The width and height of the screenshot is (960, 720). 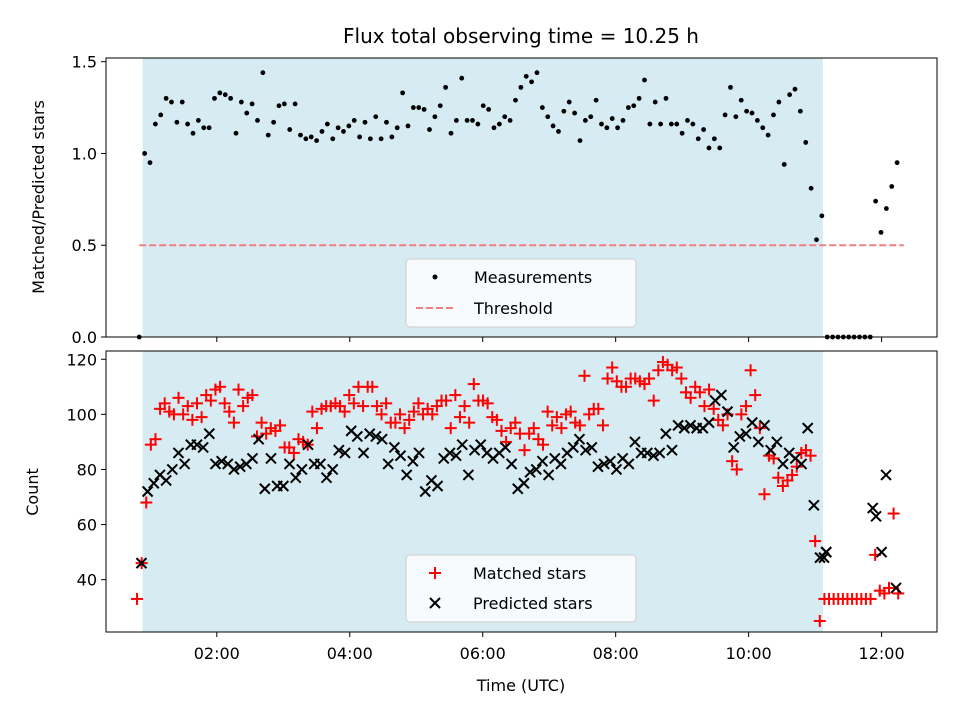 What do you see at coordinates (533, 603) in the screenshot?
I see `legend-predicted-label: Predicted stars` at bounding box center [533, 603].